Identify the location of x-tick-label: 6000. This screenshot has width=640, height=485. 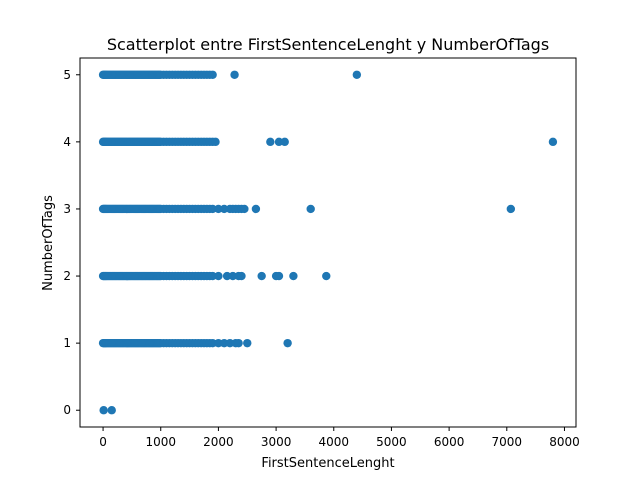
(449, 442).